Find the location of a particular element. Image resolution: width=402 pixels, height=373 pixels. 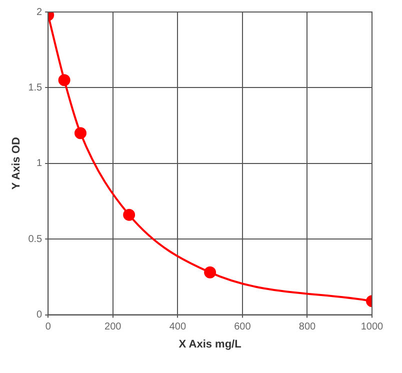

x-tick-label: 200 is located at coordinates (113, 327).